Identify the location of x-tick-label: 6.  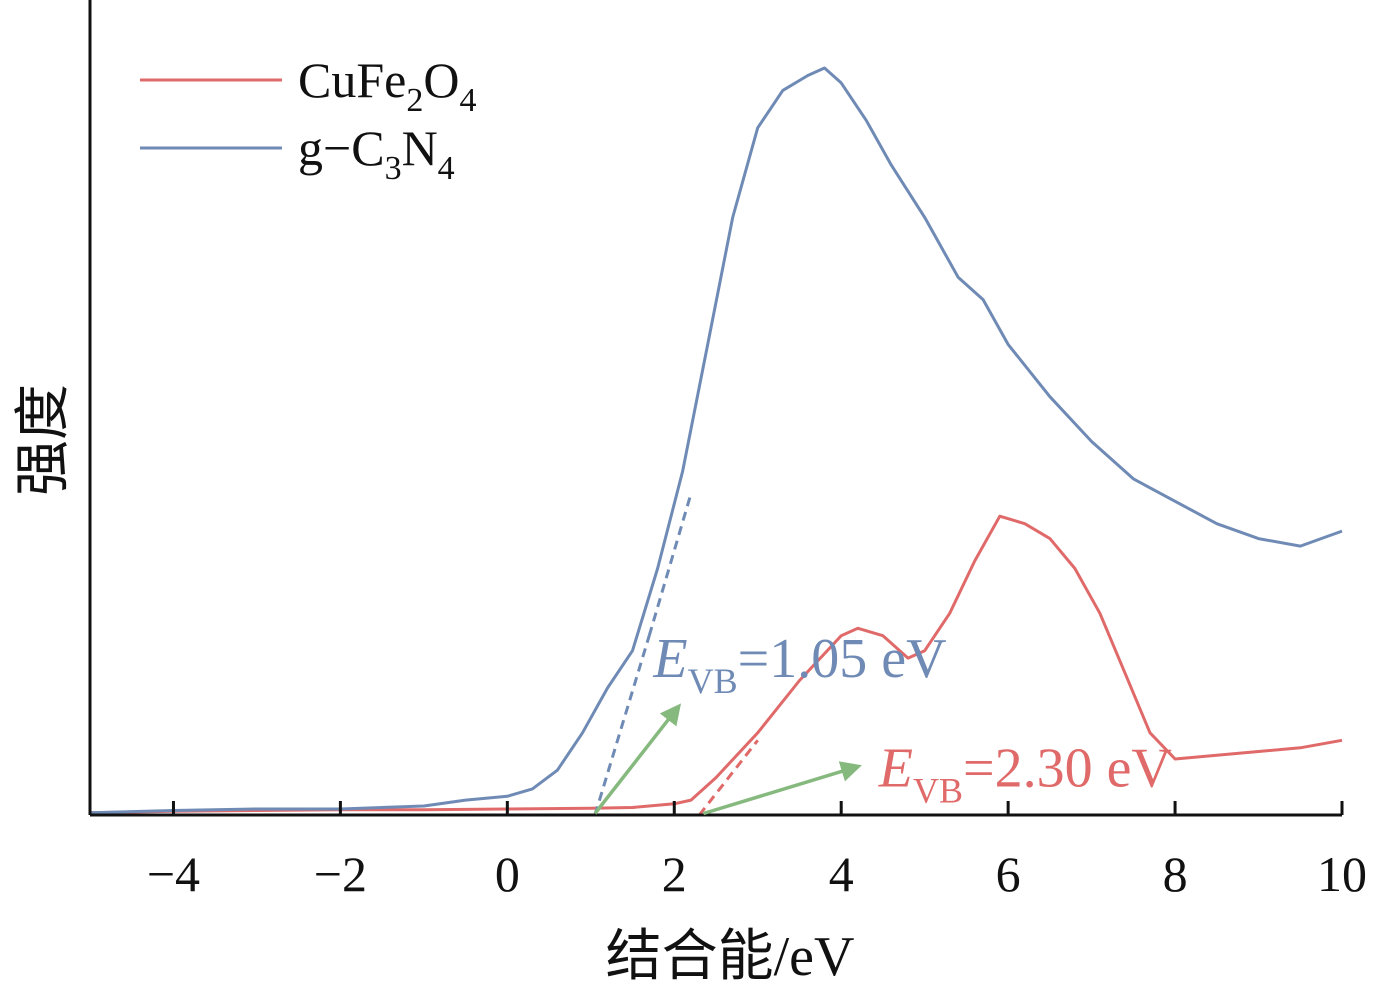
(1008, 874).